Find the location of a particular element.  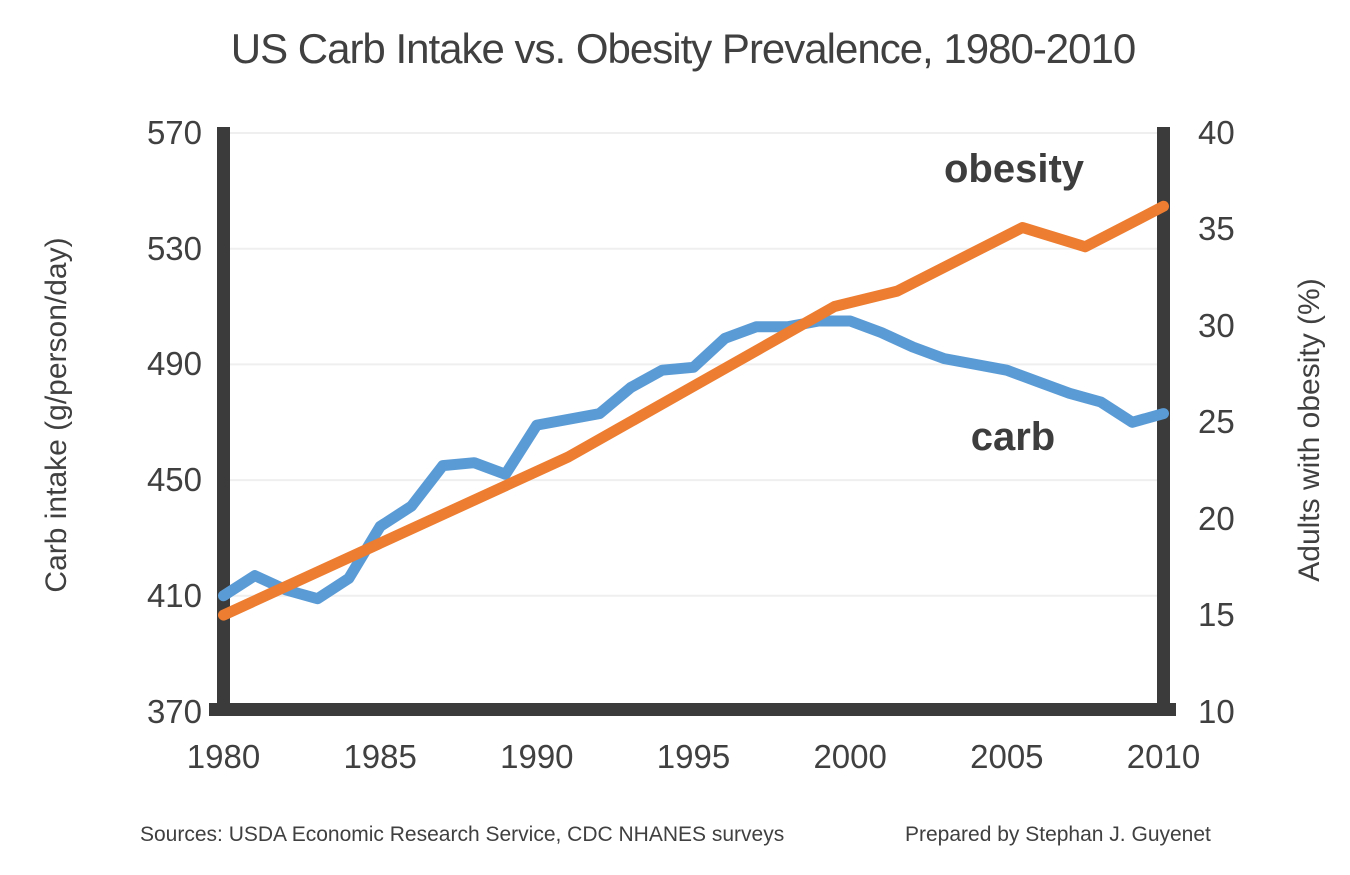

y-left-tick-label: 370 is located at coordinates (174, 711).